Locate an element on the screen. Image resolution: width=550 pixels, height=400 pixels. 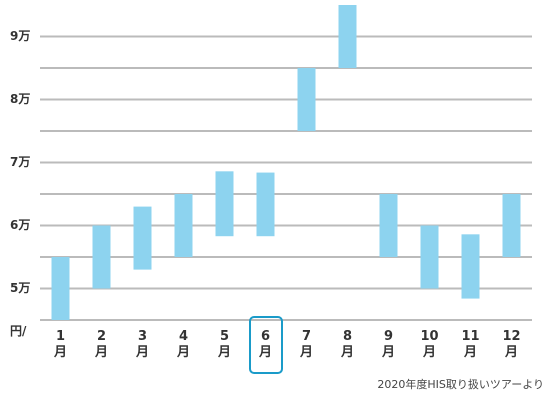
y-unit: 円/ is located at coordinates (18, 331).